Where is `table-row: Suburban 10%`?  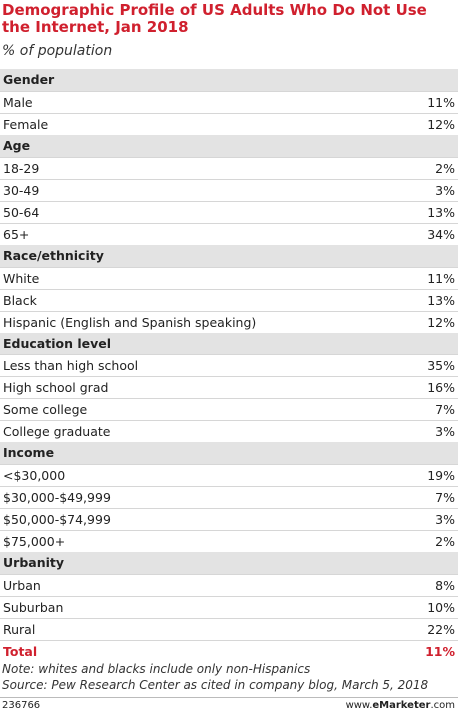 table-row: Suburban 10% is located at coordinates (229, 607).